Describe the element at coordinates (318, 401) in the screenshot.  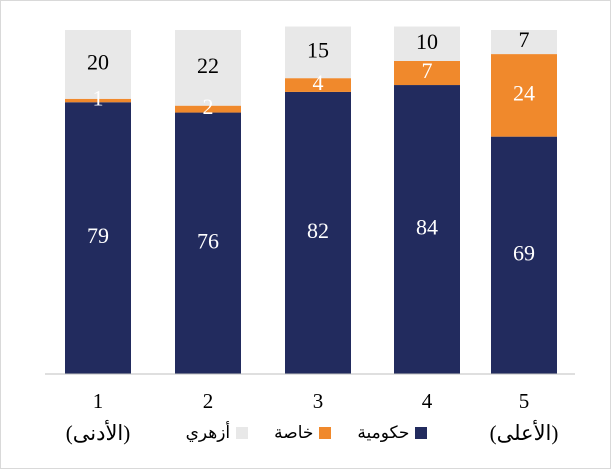
I see `x-tick-label-3: 3` at that location.